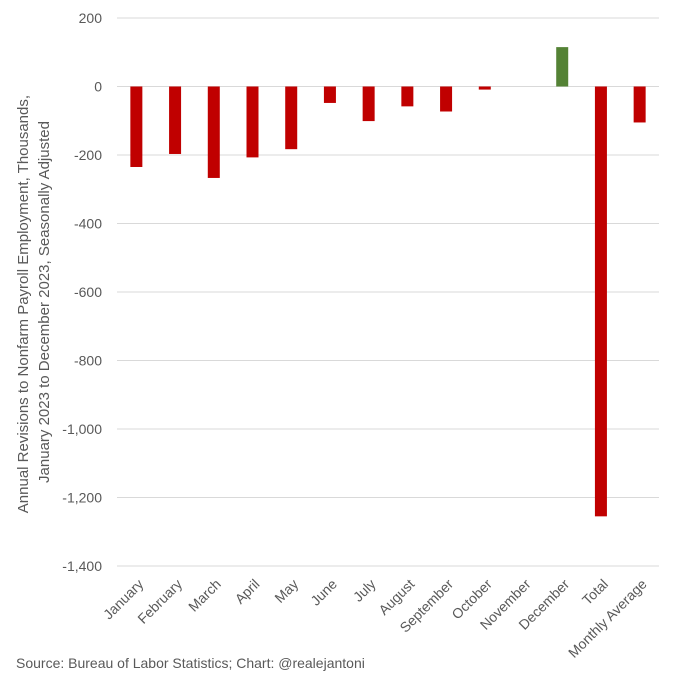  I want to click on bar-september, so click(446, 99).